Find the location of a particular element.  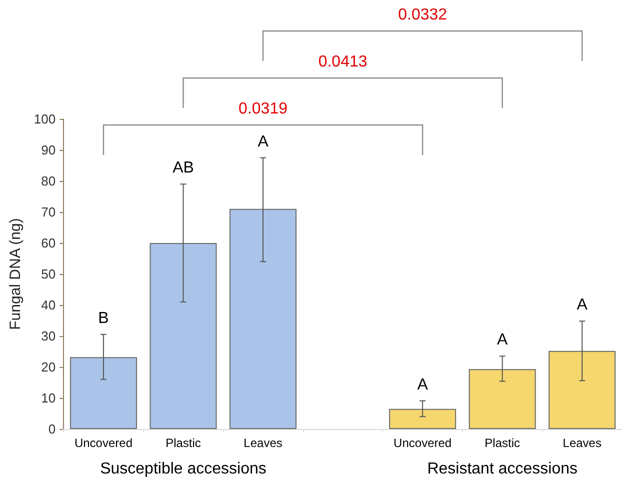

annotation: AB is located at coordinates (183, 168).